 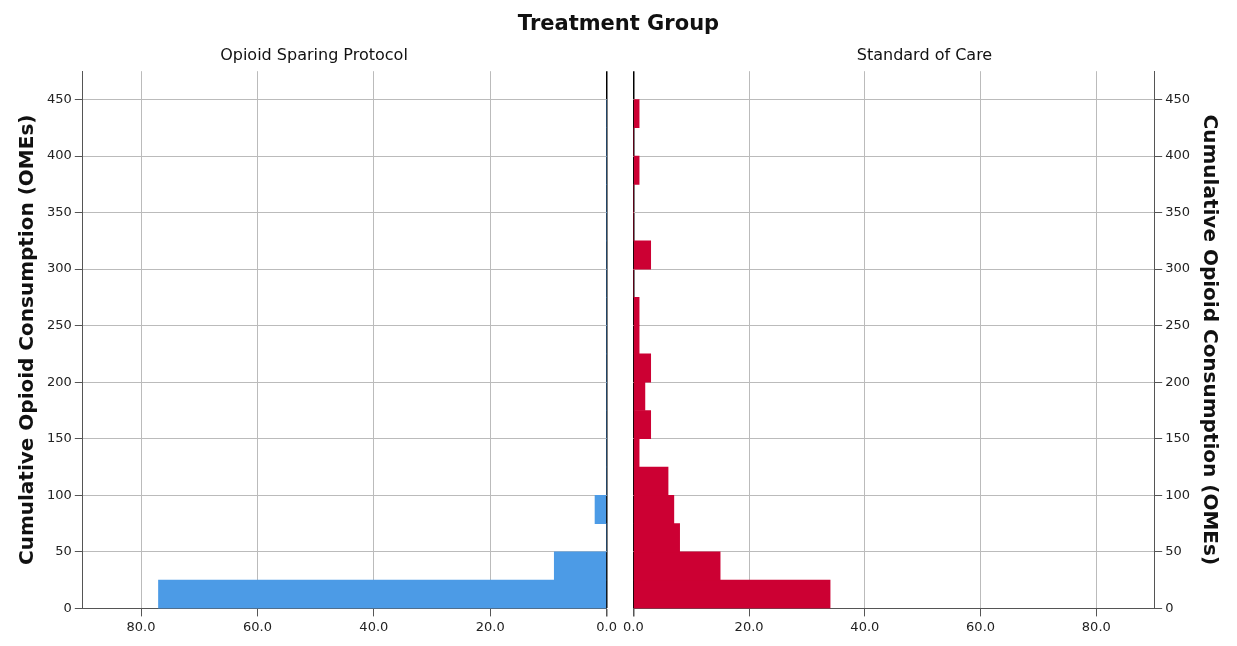 What do you see at coordinates (924, 54) in the screenshot?
I see `chart-subtitle: Standard of Care` at bounding box center [924, 54].